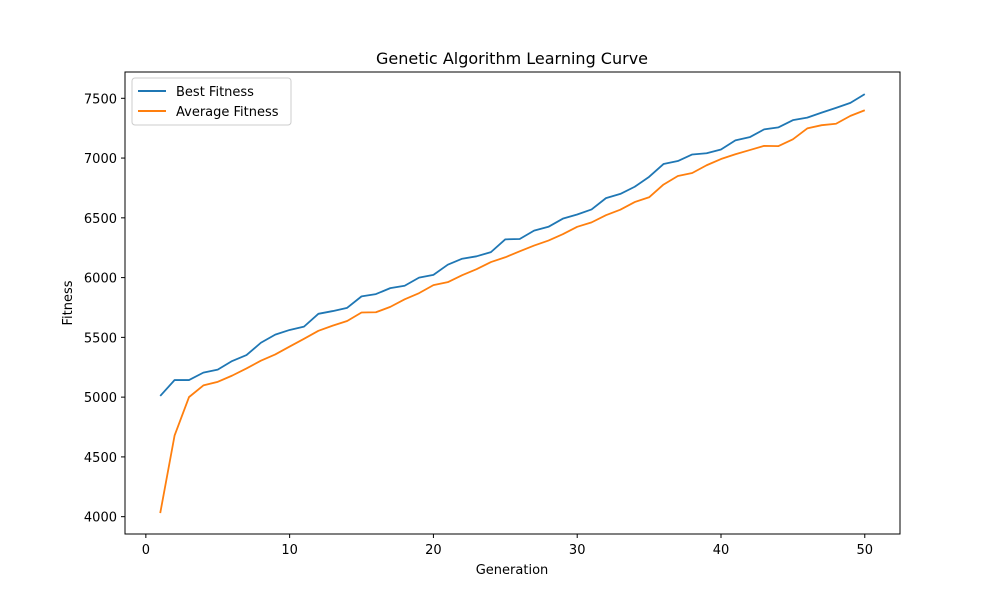 The width and height of the screenshot is (1000, 600). I want to click on x-tick-label: 0, so click(146, 550).